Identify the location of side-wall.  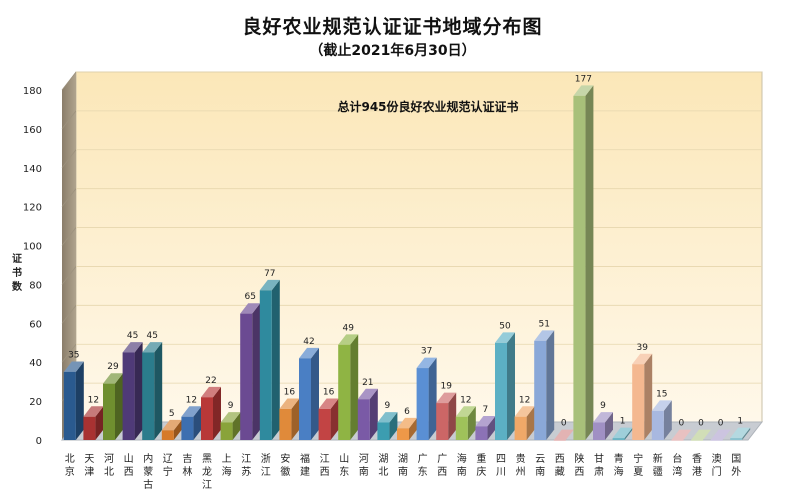
(69, 256).